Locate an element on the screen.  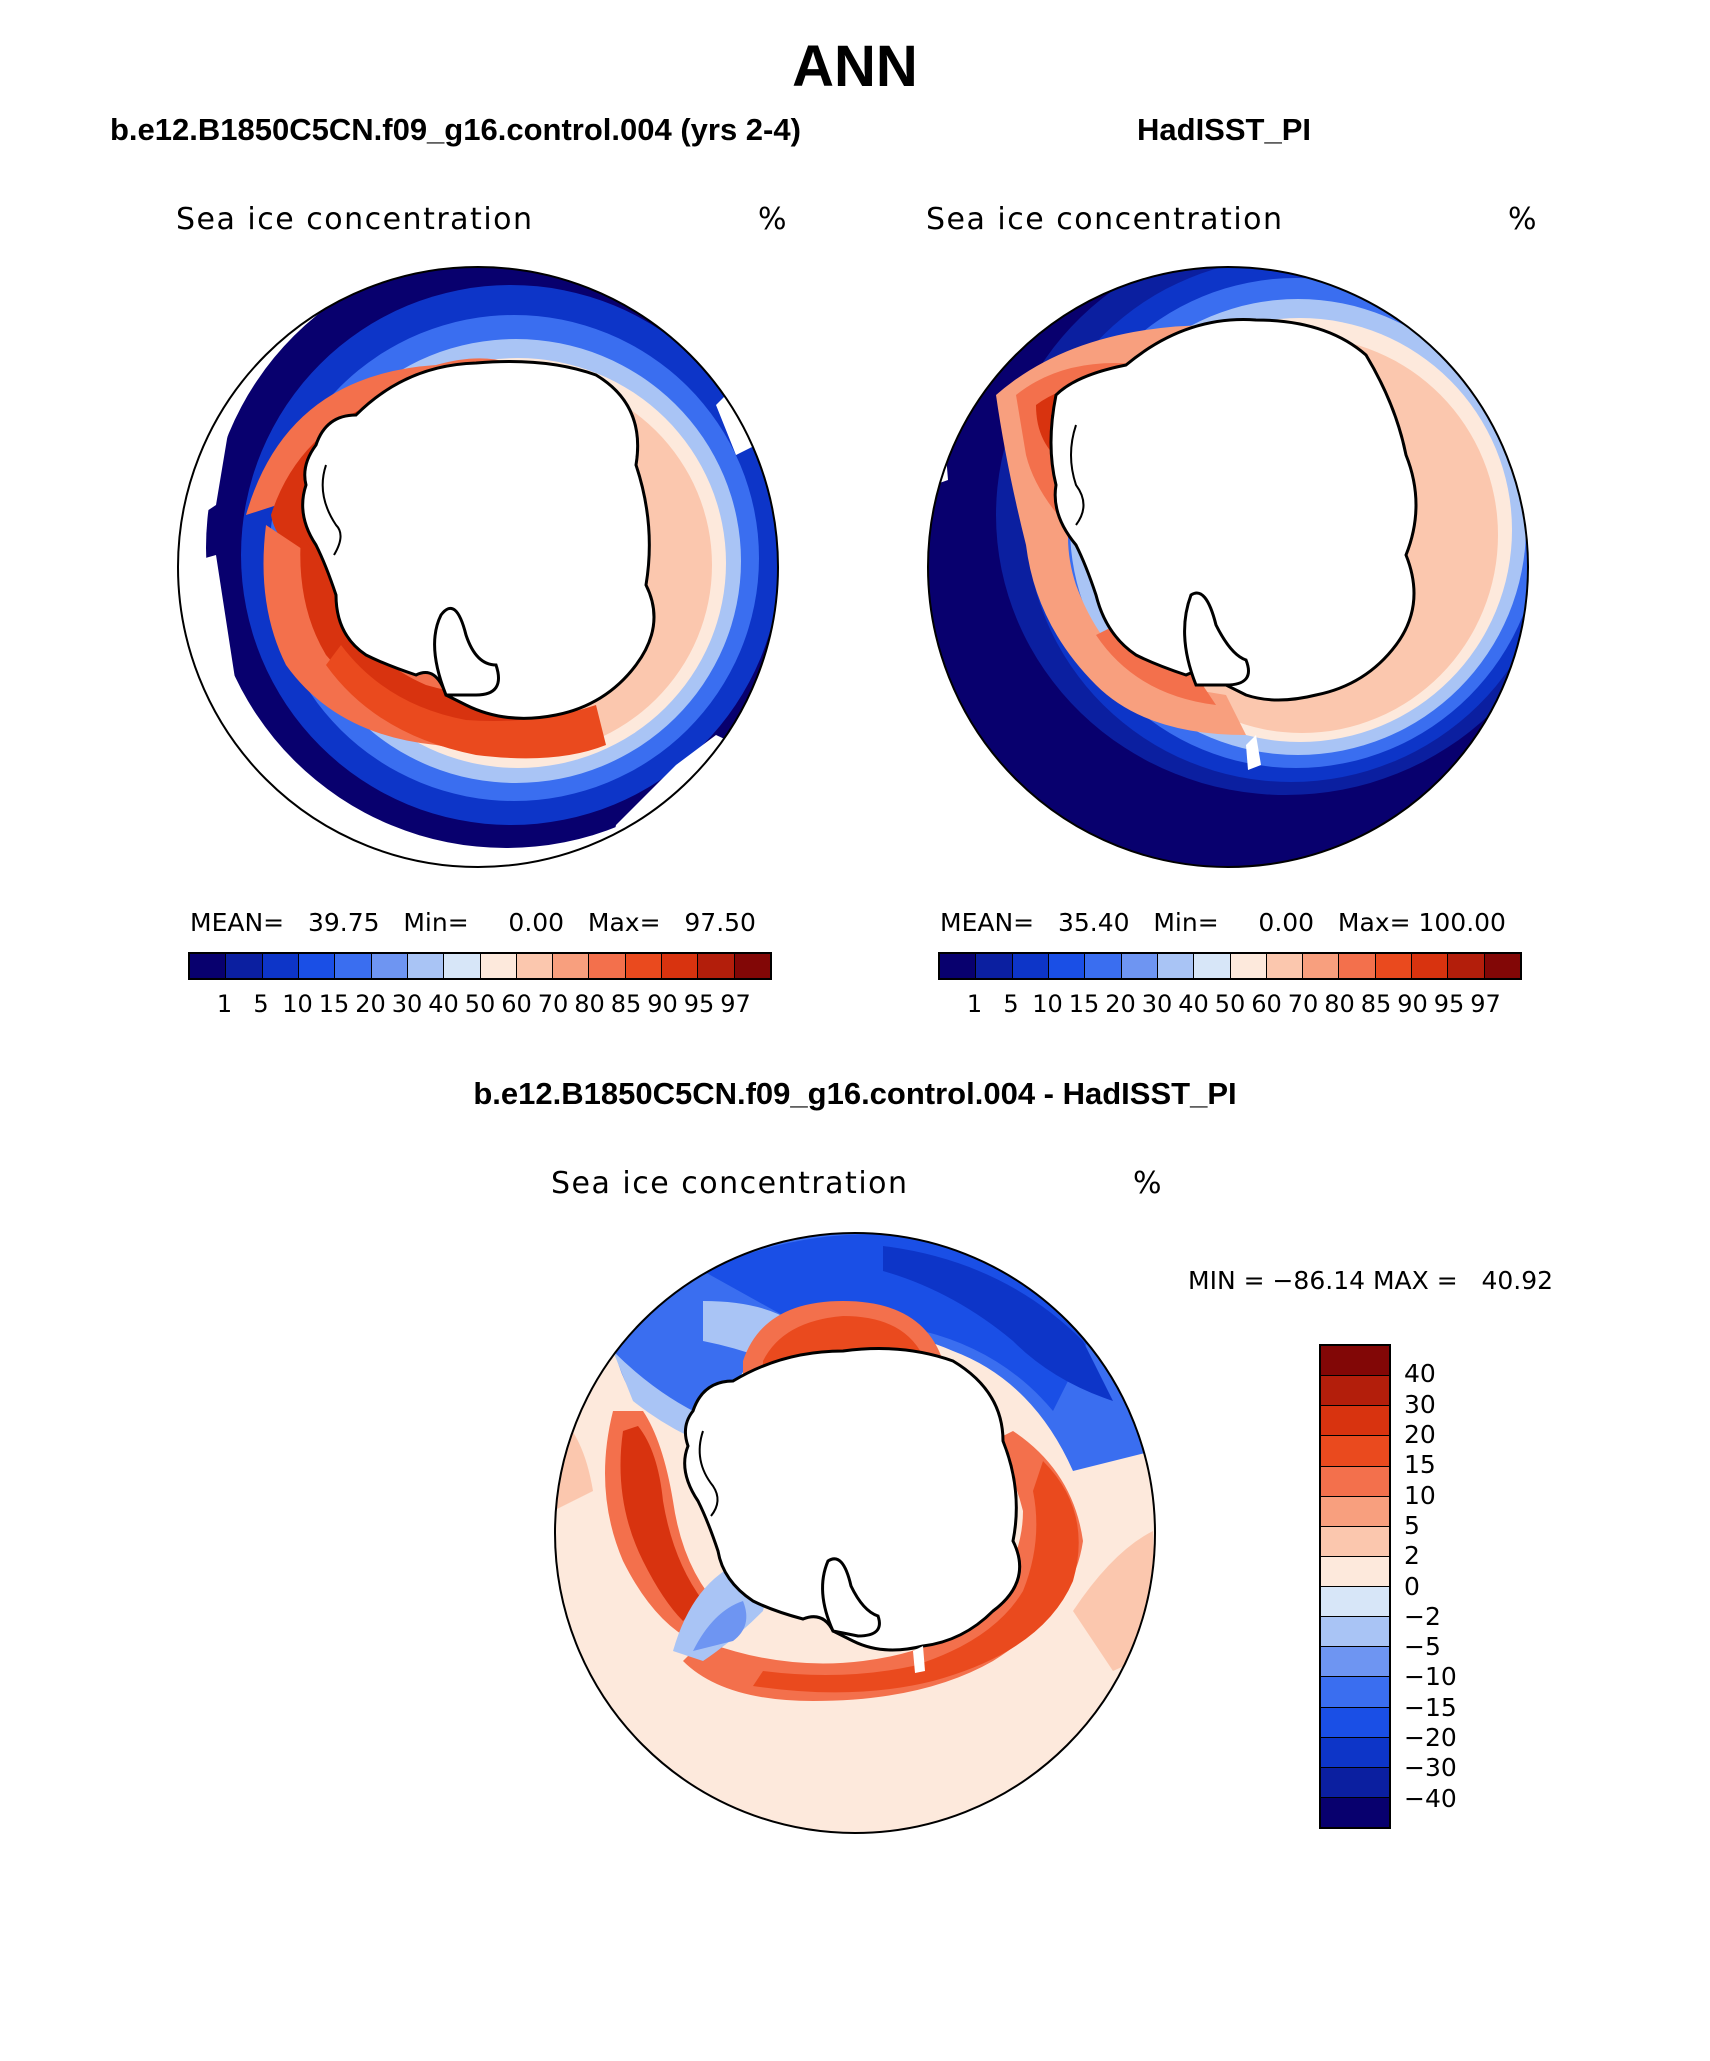
diff-colorbar-tick-label: 40 is located at coordinates (1420, 1374).